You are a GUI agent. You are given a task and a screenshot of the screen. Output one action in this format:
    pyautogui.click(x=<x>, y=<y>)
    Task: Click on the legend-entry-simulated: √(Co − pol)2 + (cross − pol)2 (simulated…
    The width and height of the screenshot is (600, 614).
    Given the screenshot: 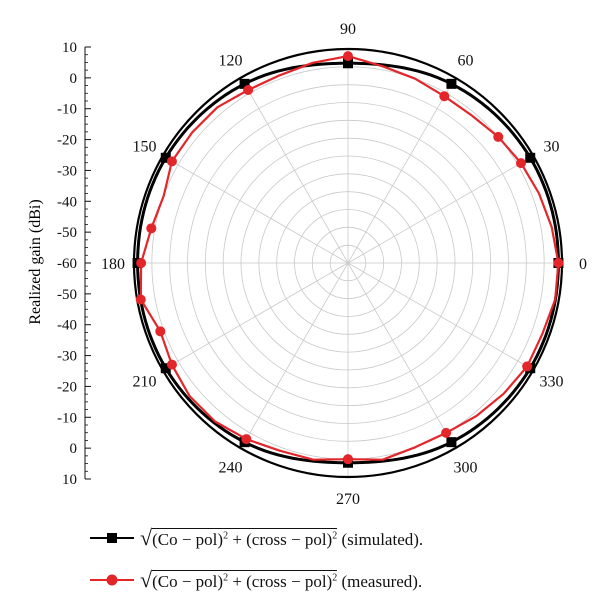 What is the action you would take?
    pyautogui.click(x=340, y=538)
    